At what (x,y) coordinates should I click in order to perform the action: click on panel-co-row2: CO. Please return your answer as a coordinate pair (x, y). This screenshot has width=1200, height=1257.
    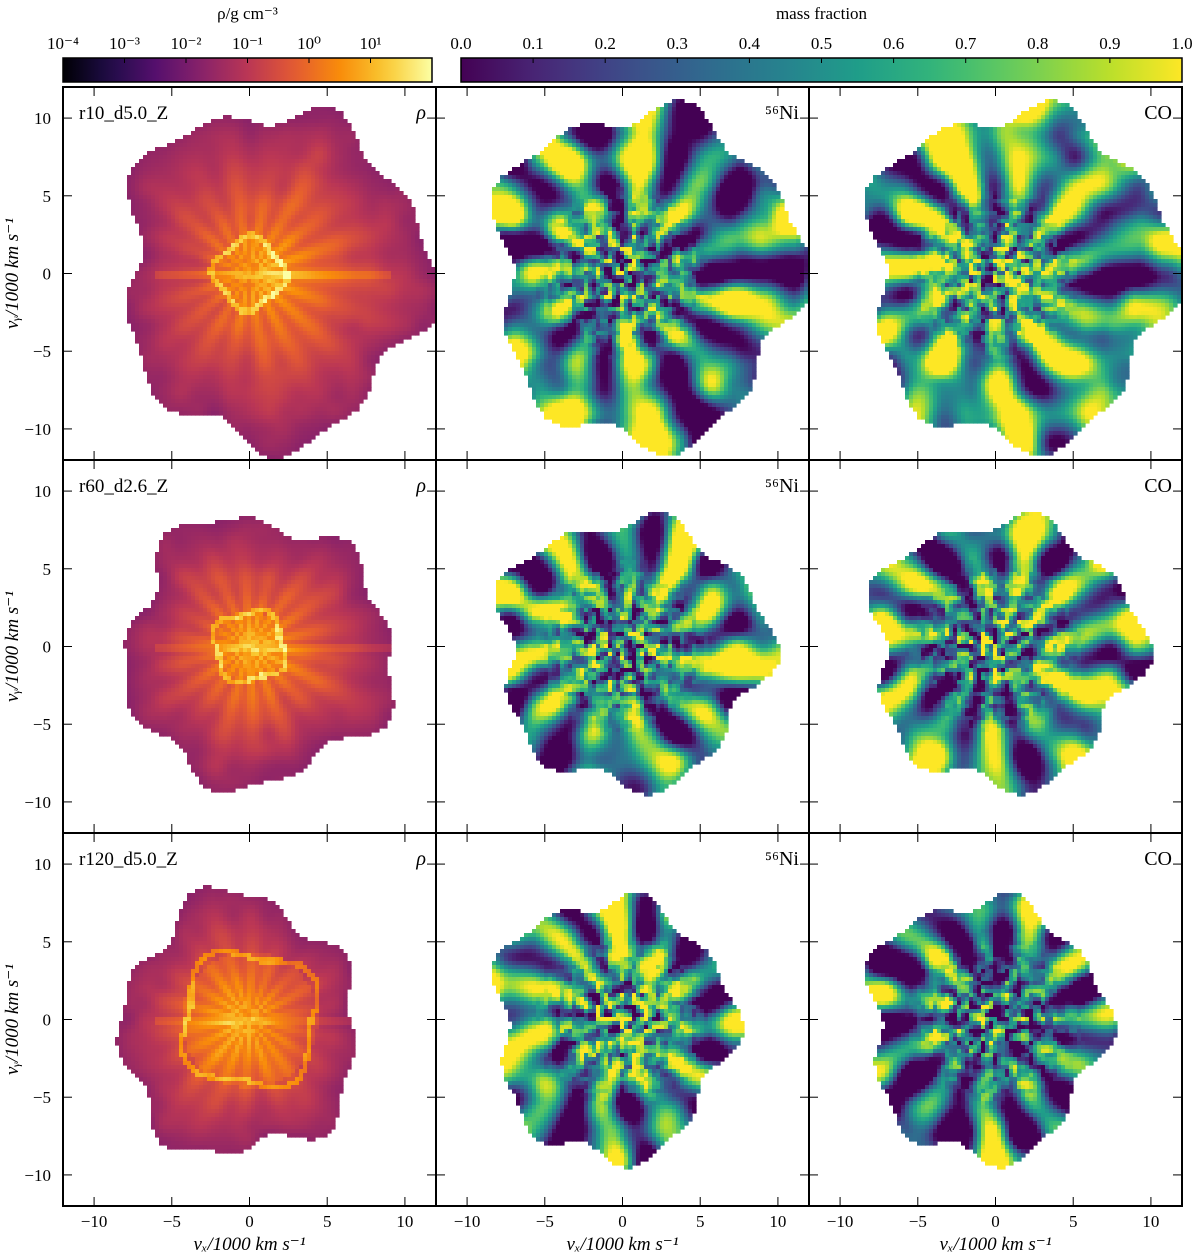
    Looking at the image, I should click on (995, 646).